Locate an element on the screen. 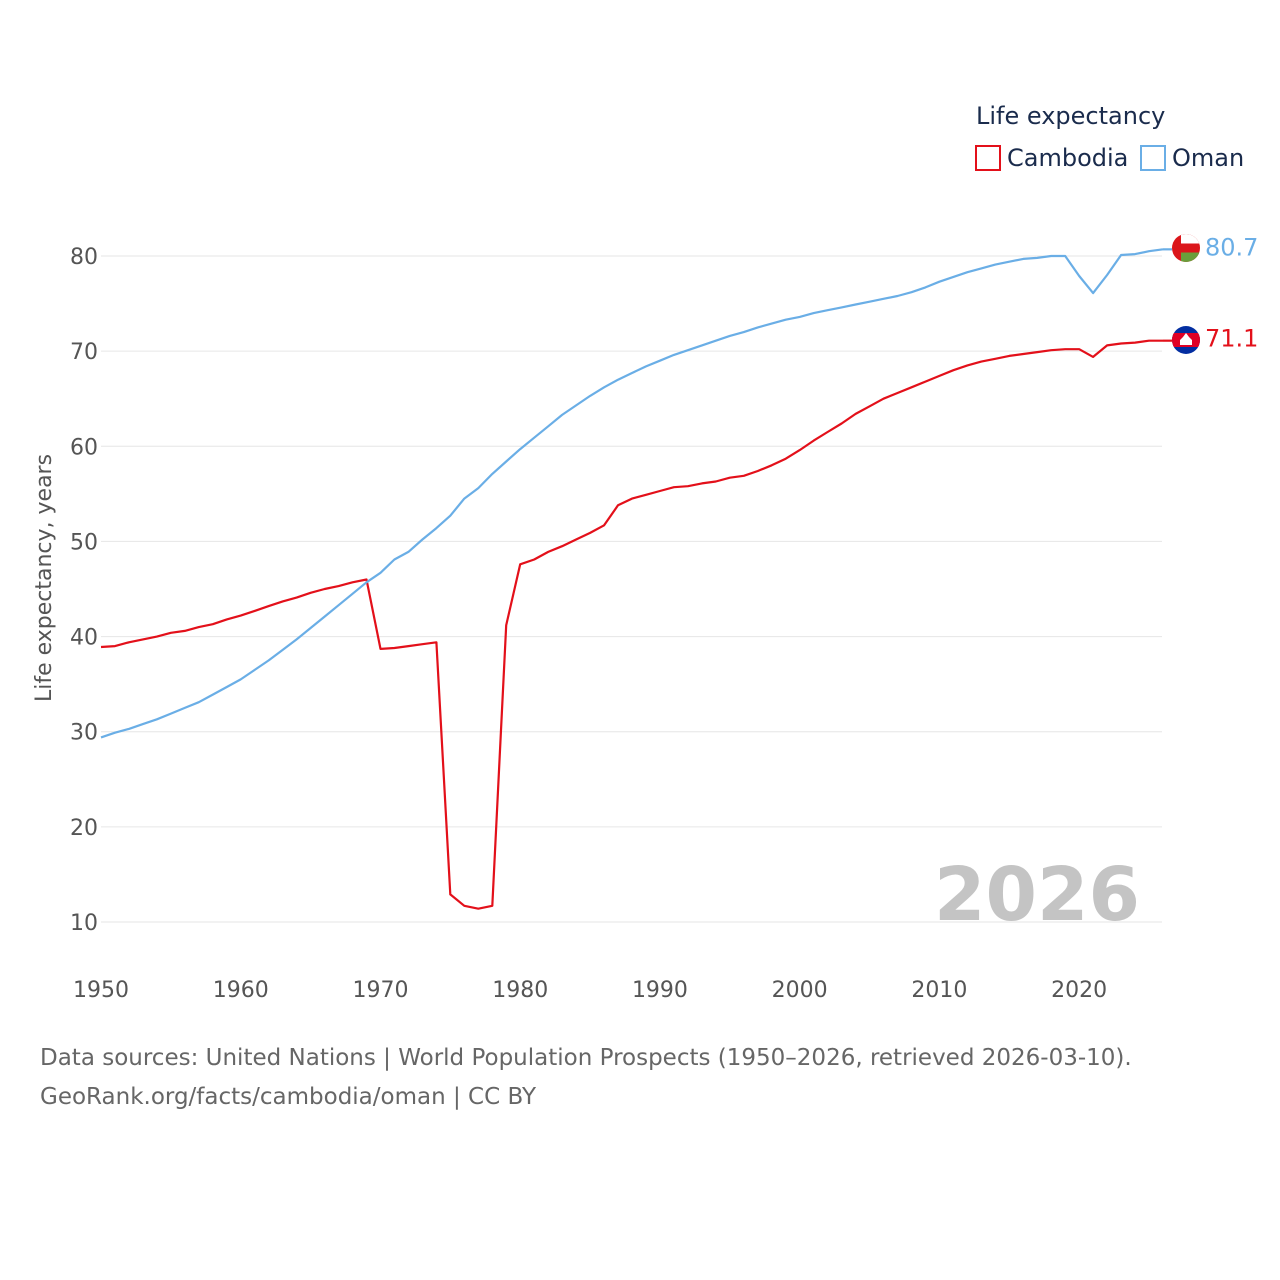 Image resolution: width=1280 pixels, height=1280 pixels. x-tick-label: 2000 is located at coordinates (800, 990).